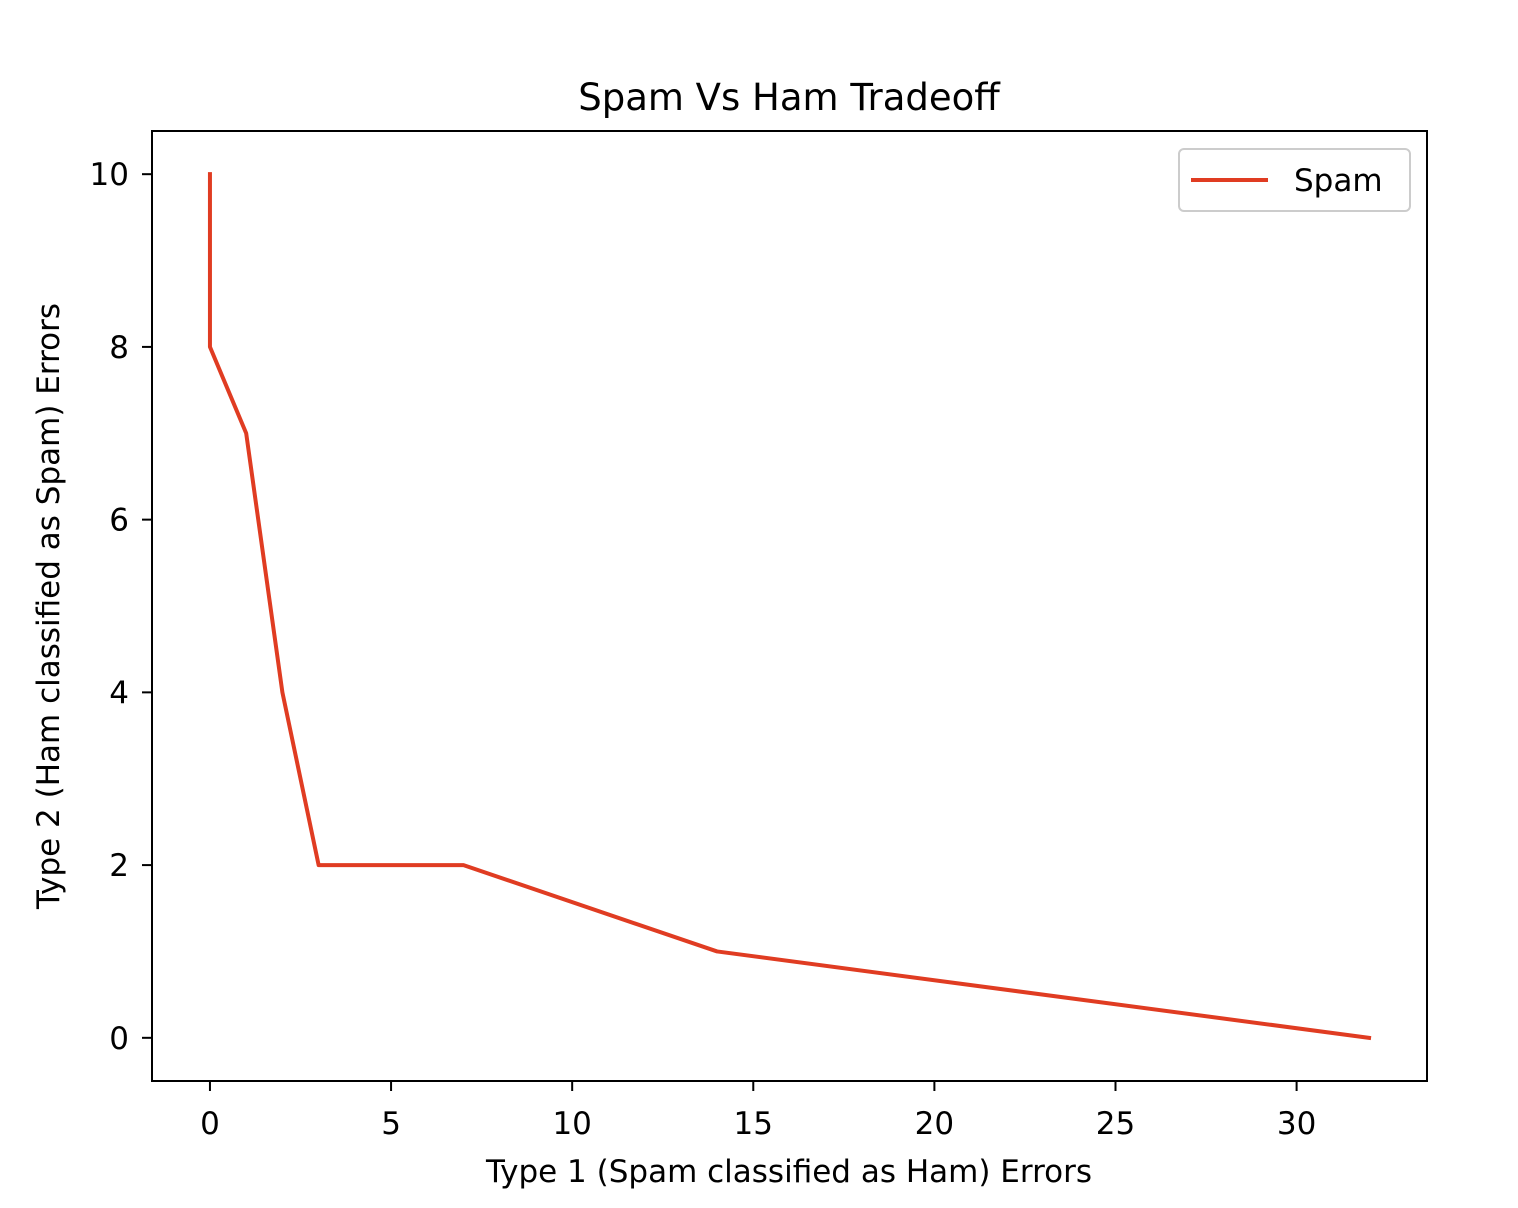 The width and height of the screenshot is (1518, 1208). What do you see at coordinates (789, 97) in the screenshot?
I see `chart-title: Spam Vs Ham Tradeoff` at bounding box center [789, 97].